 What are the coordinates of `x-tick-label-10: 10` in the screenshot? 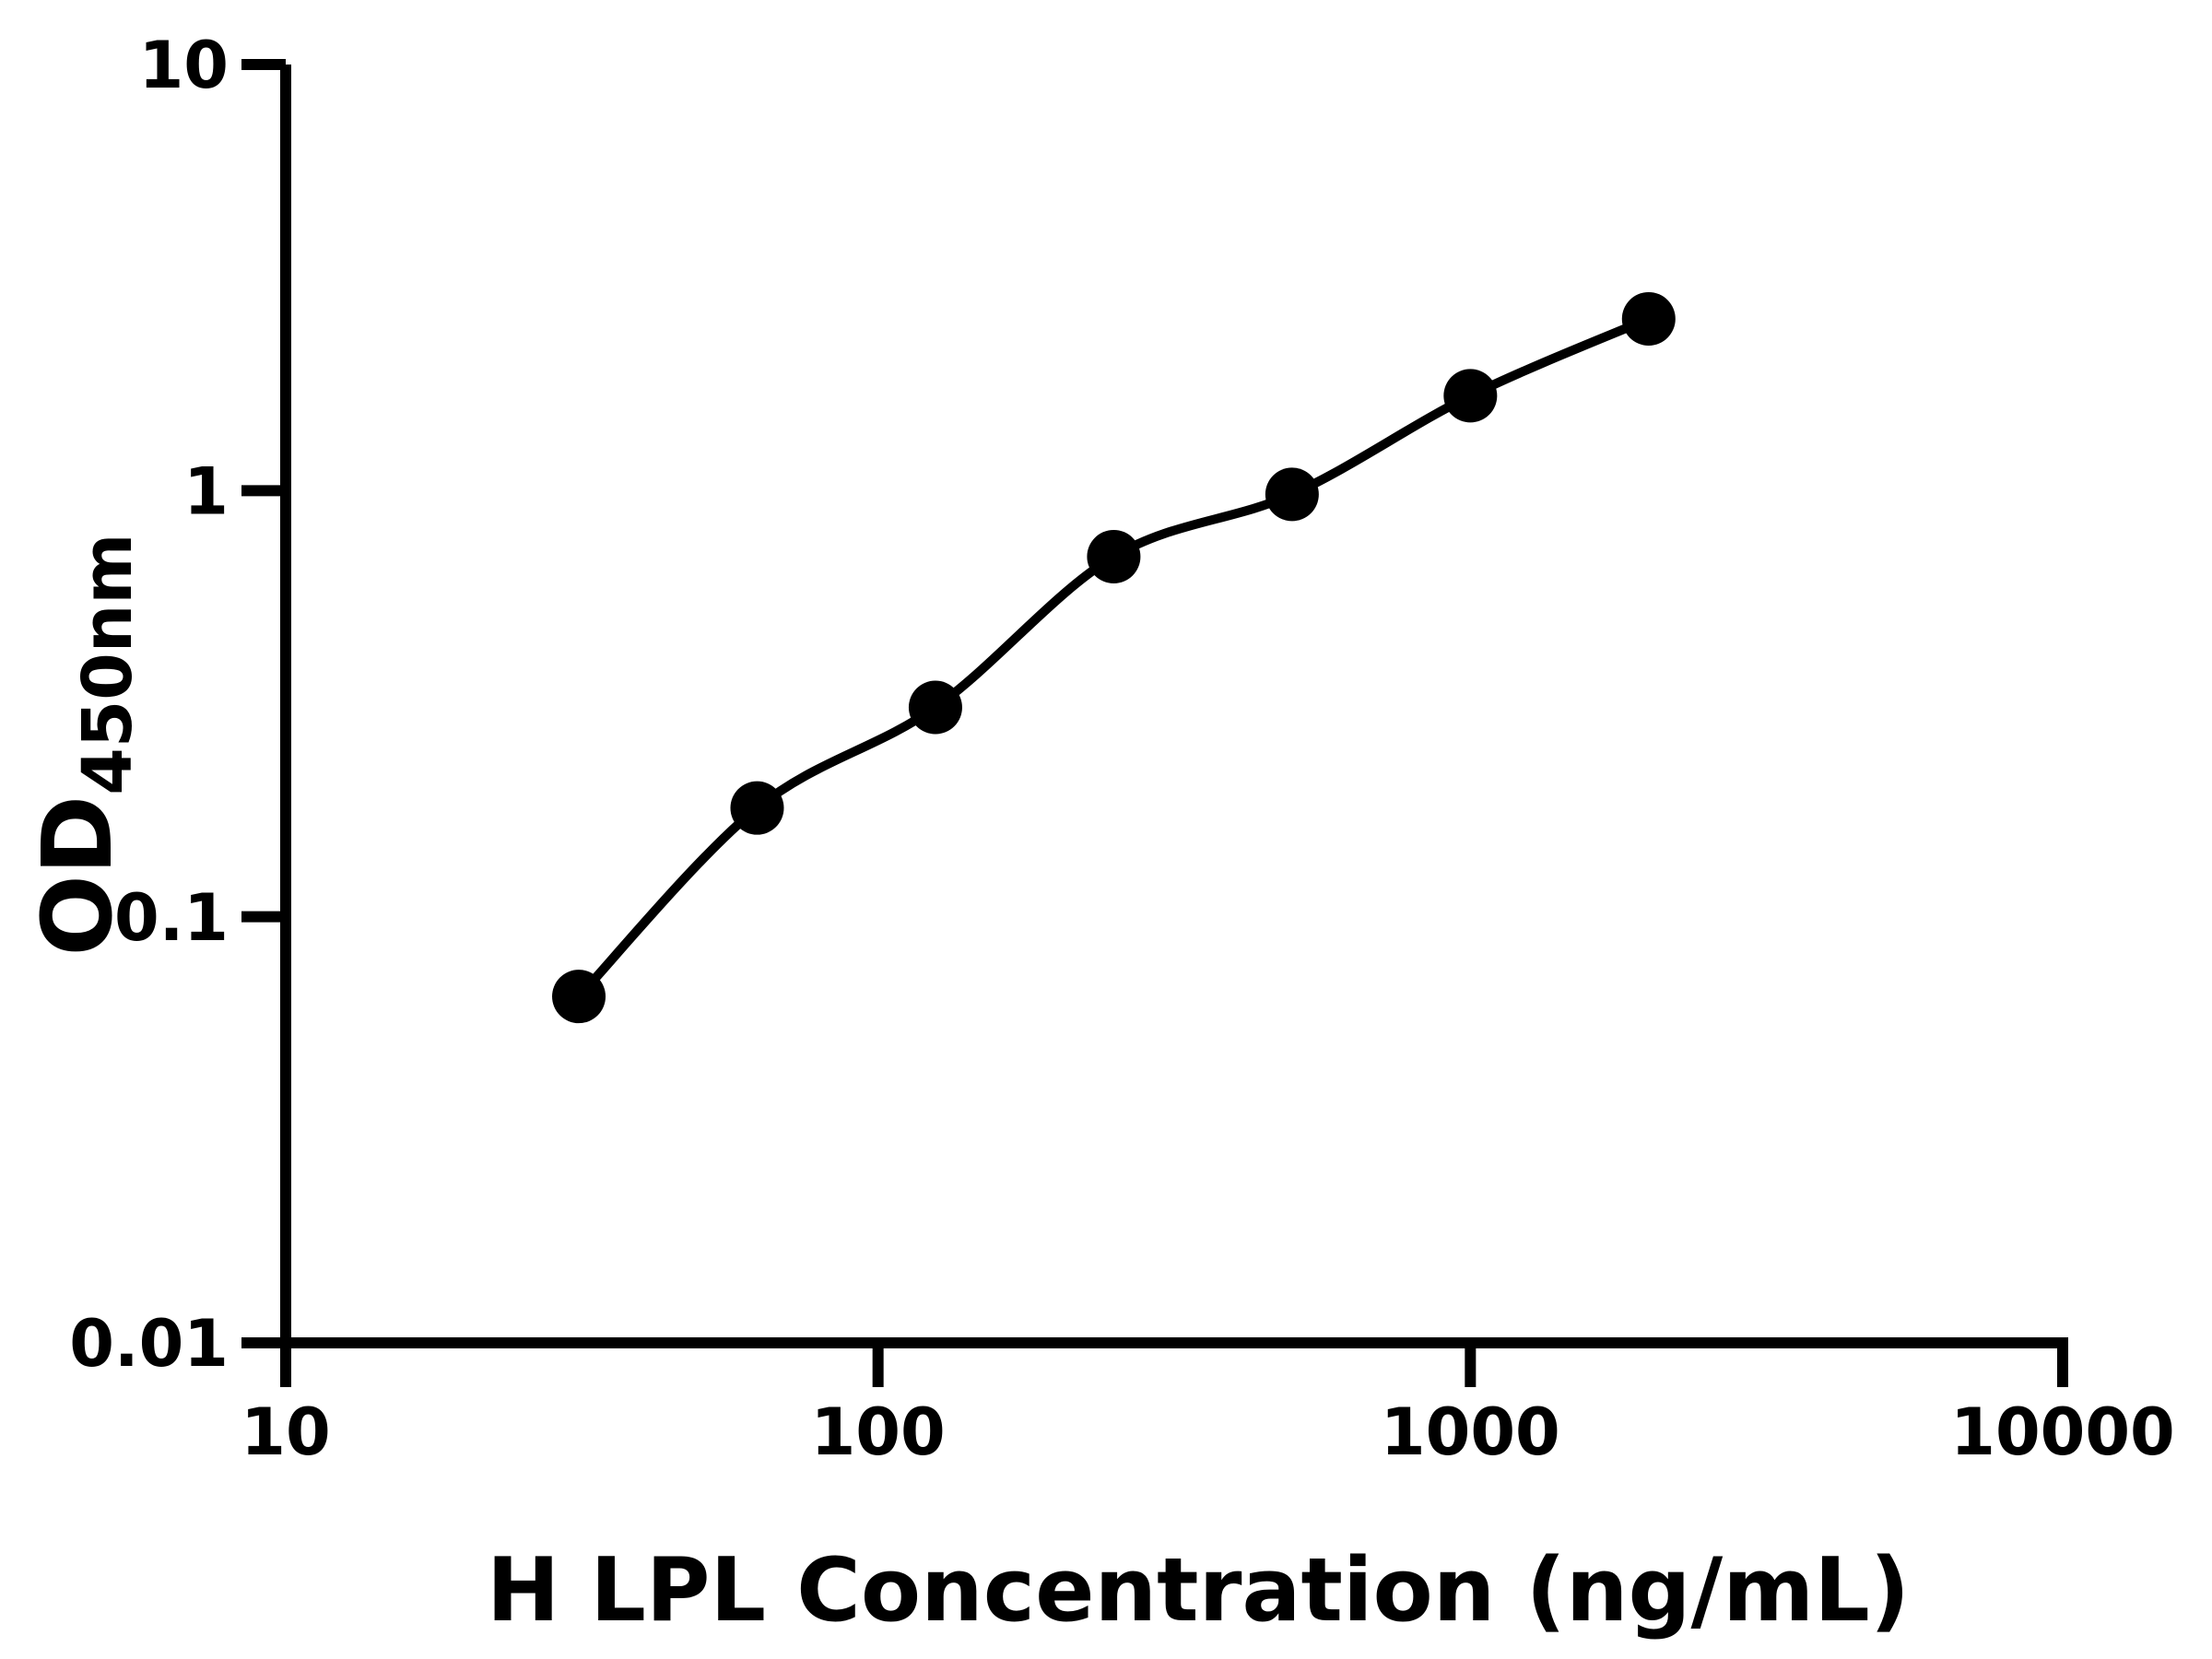 It's located at (285, 1432).